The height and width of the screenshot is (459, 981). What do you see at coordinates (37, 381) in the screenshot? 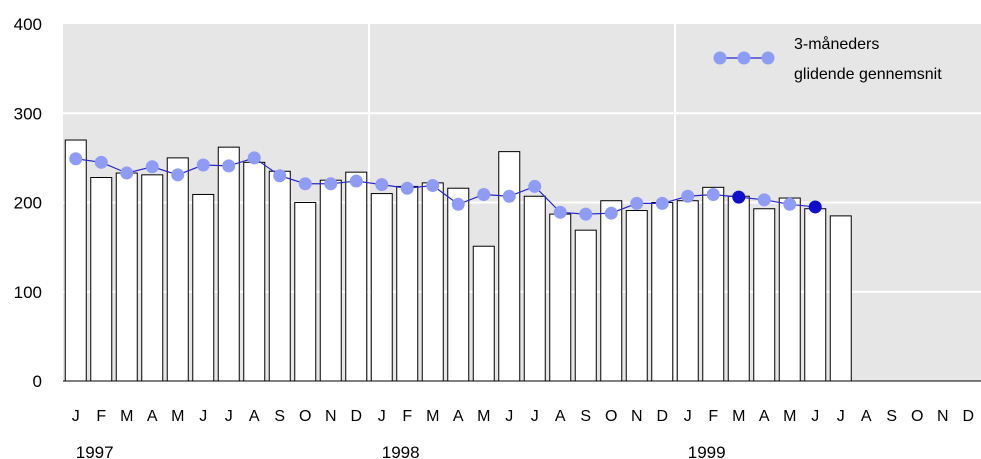
I see `y-tick-label: 0` at bounding box center [37, 381].